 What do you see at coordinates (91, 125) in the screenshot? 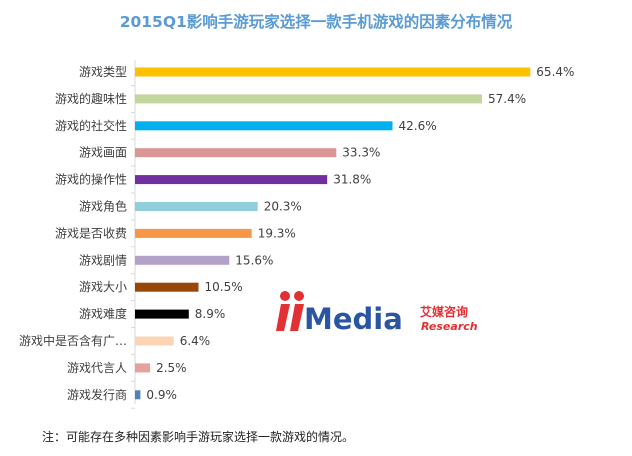
I see `category-label: 游戏的社交性` at bounding box center [91, 125].